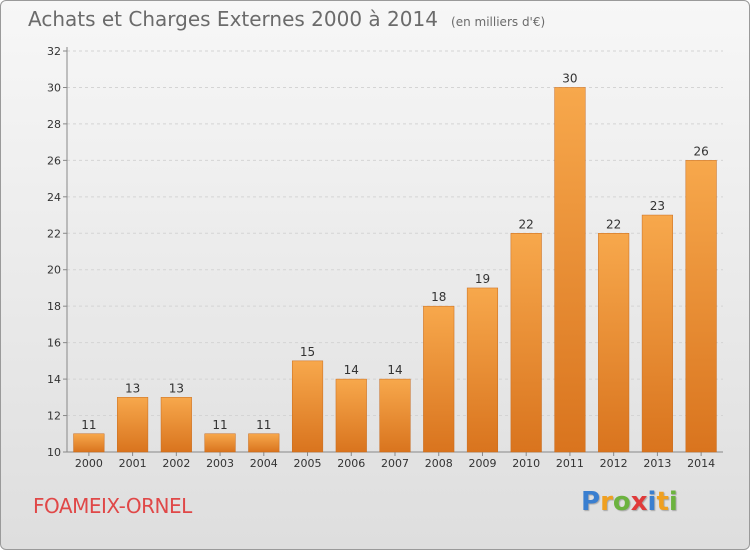  What do you see at coordinates (395, 463) in the screenshot?
I see `x-tick-label: 2007` at bounding box center [395, 463].